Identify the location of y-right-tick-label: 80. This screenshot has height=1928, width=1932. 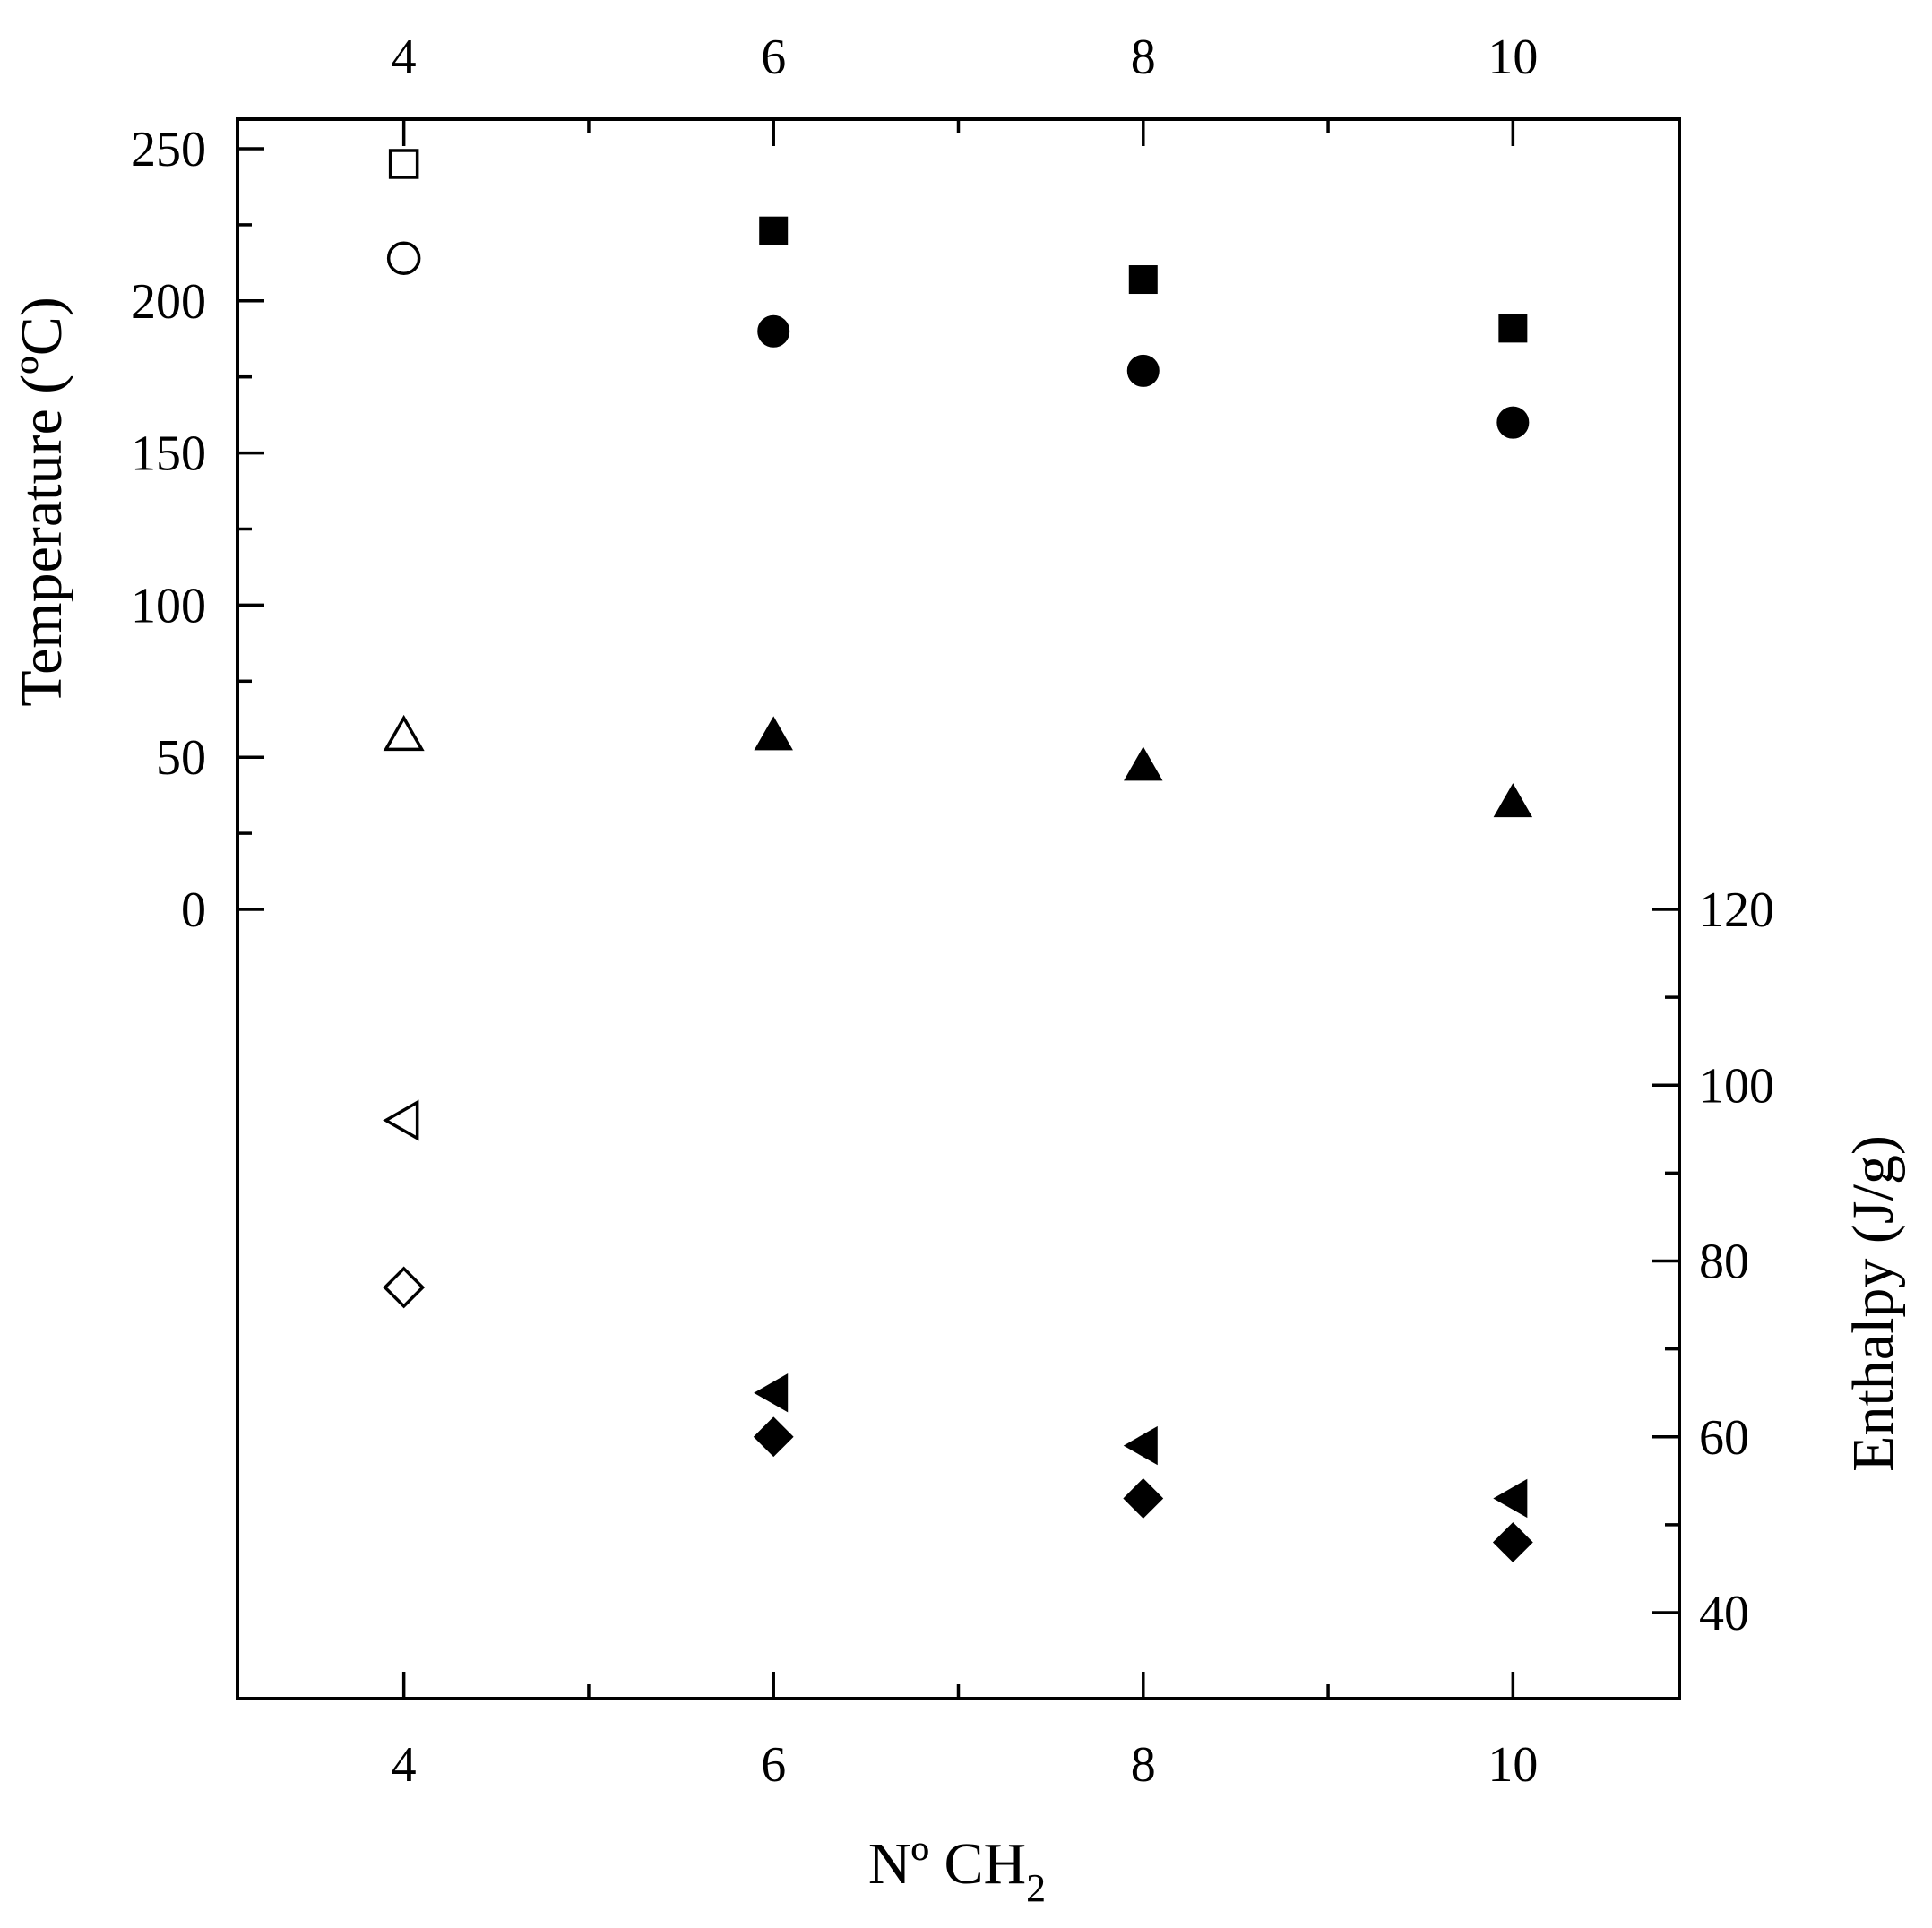
(1724, 1262).